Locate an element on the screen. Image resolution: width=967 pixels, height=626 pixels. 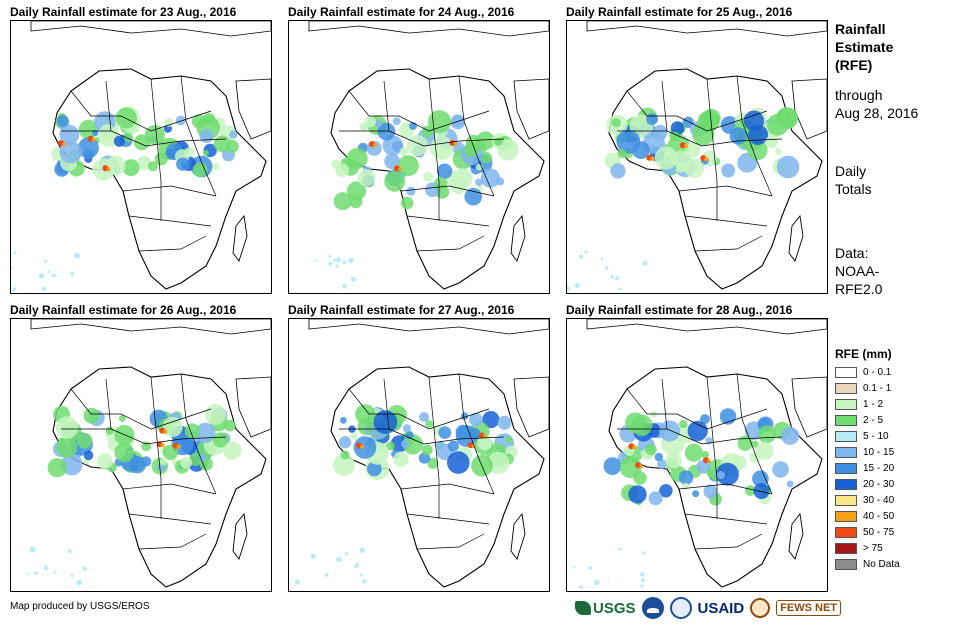
fews-net-logo: FEWS NET is located at coordinates (809, 608).